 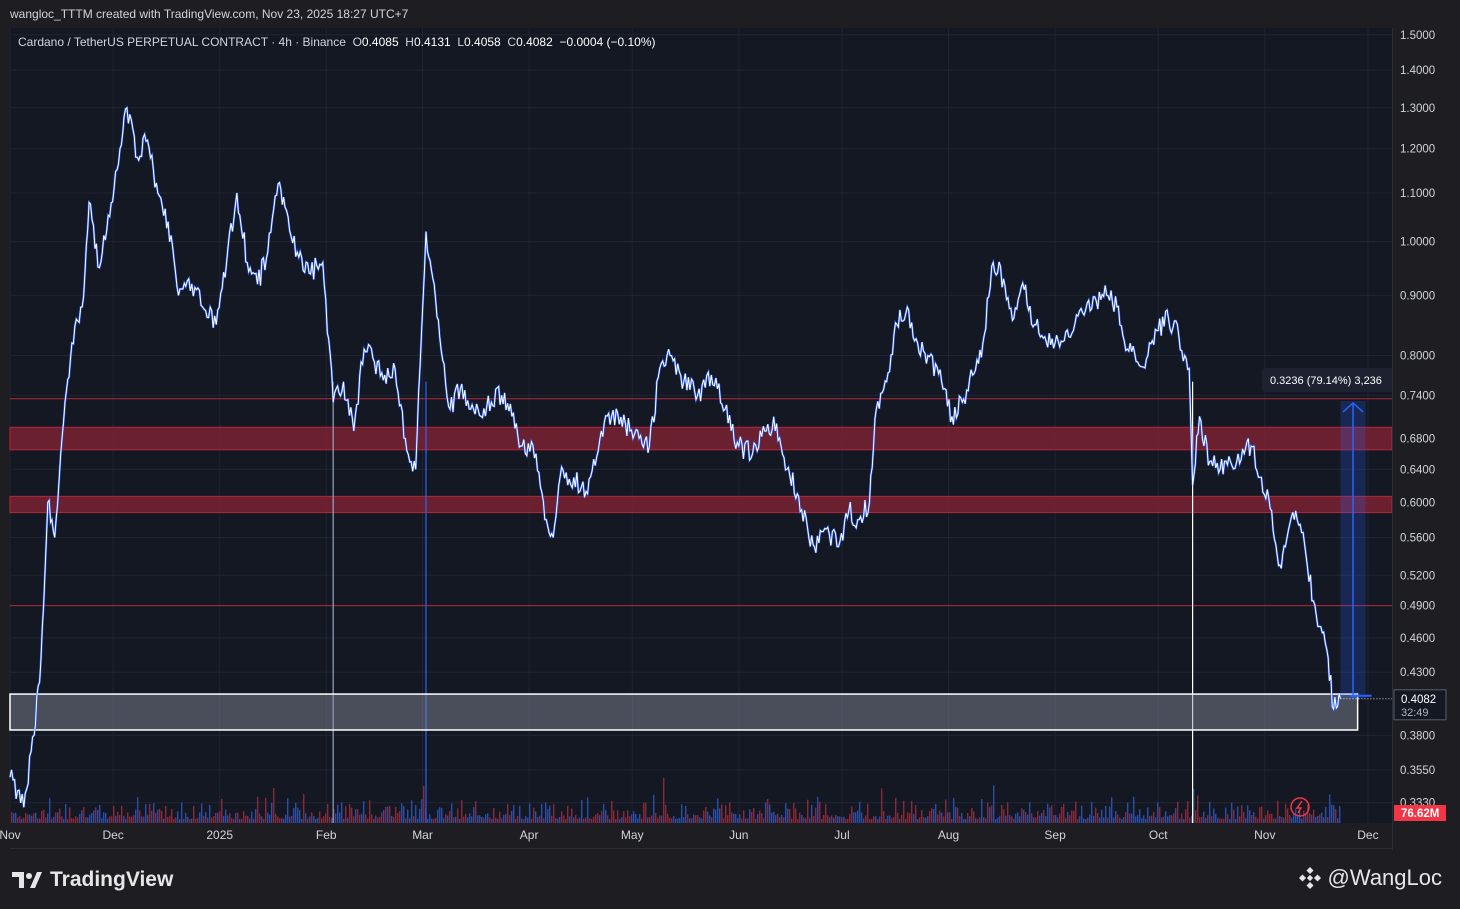 I want to click on volume-label: 76.62M, so click(x=1420, y=814).